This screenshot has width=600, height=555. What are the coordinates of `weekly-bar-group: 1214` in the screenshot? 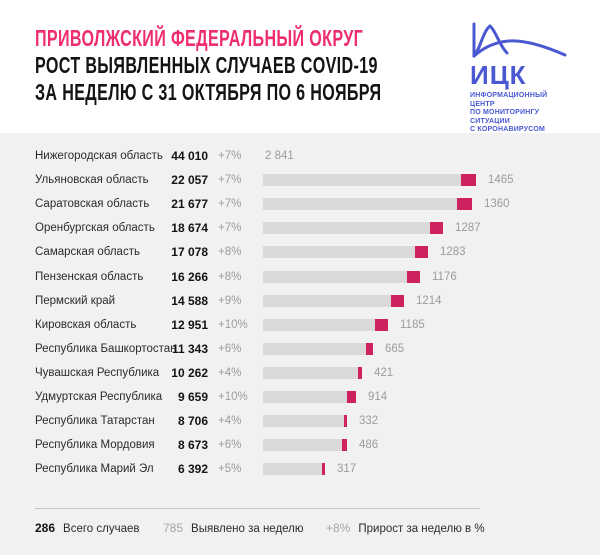 It's located at (352, 300).